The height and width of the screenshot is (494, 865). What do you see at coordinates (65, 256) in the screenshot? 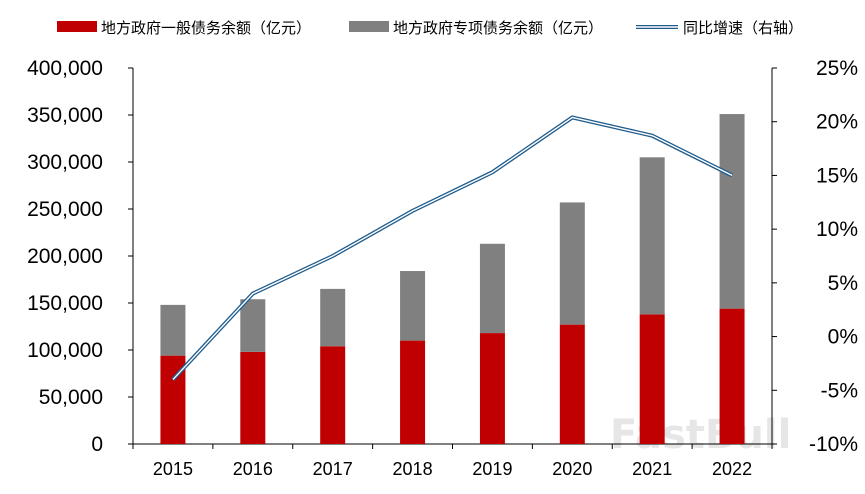
I see `y-left-tick-label: 200,000` at bounding box center [65, 256].